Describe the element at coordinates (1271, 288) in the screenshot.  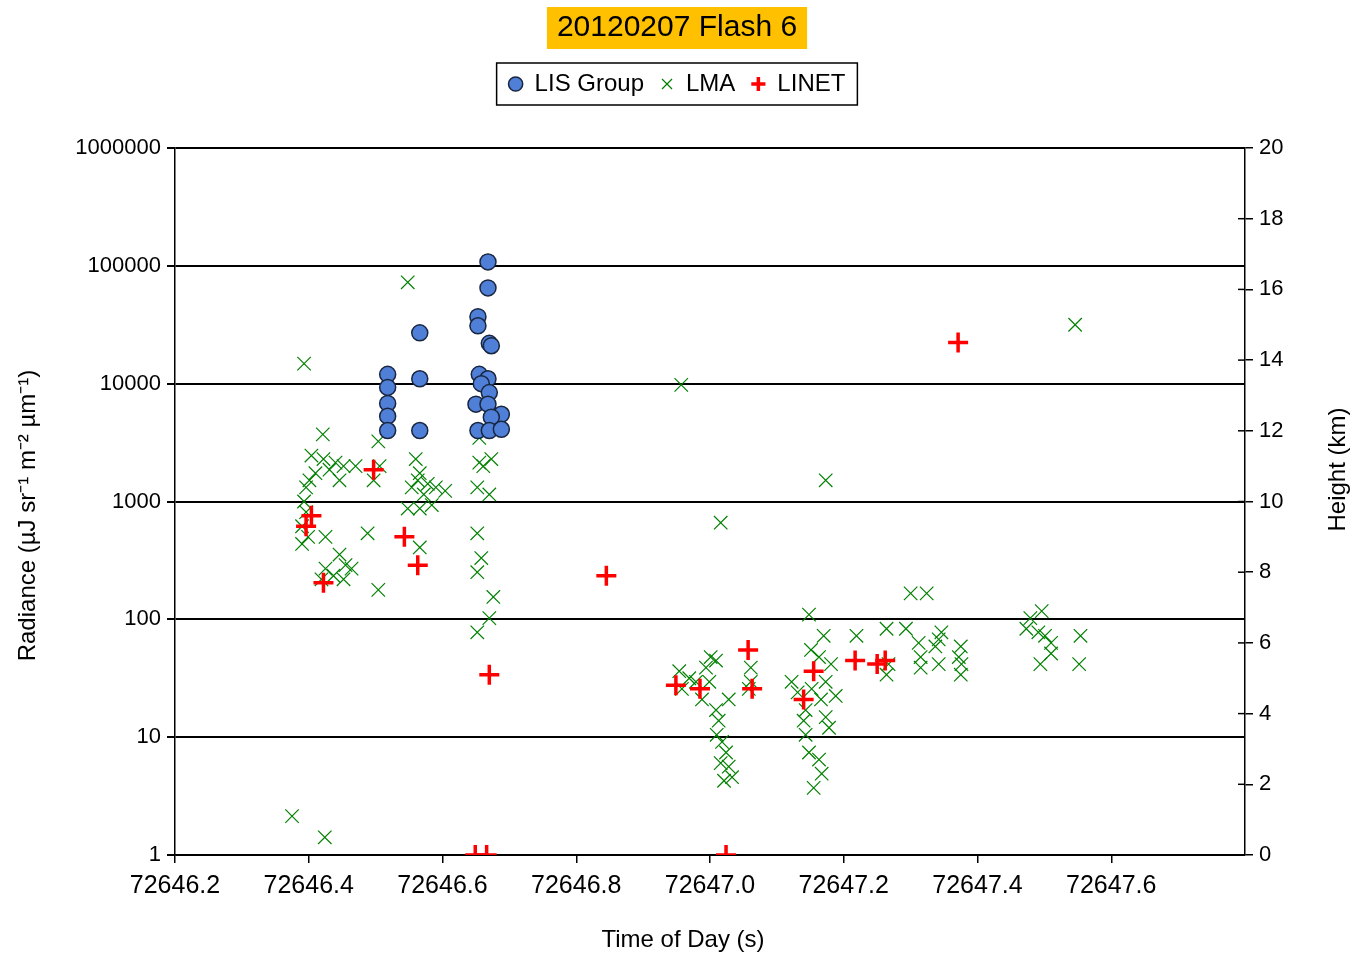
I see `y2-tick-label: 16` at that location.